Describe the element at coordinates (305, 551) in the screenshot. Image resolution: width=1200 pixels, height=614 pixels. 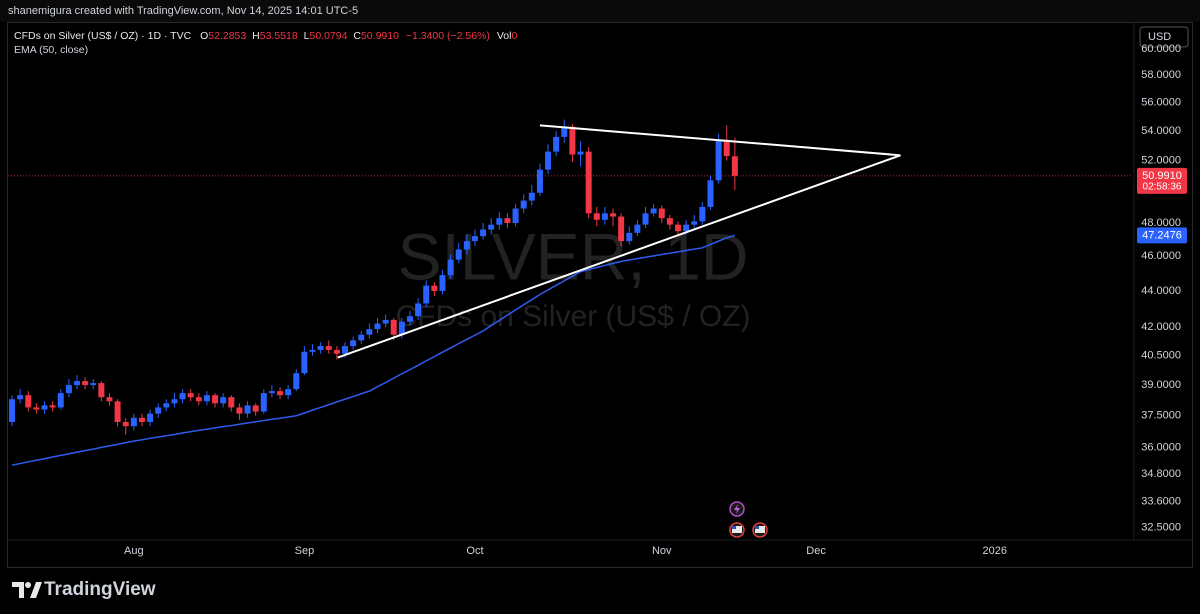
I see `x-tick-label: Sep` at that location.